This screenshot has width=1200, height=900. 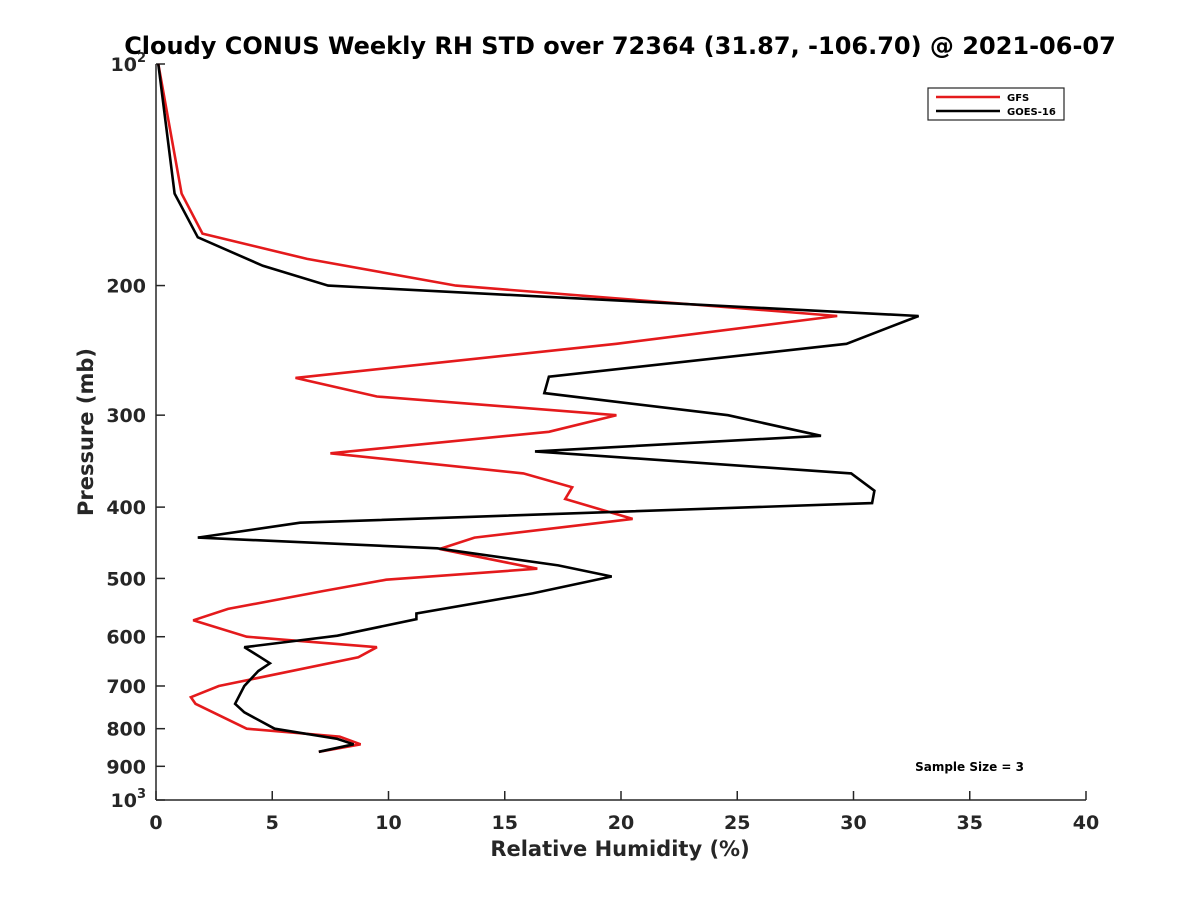 What do you see at coordinates (505, 823) in the screenshot?
I see `x-tick-label: 15` at bounding box center [505, 823].